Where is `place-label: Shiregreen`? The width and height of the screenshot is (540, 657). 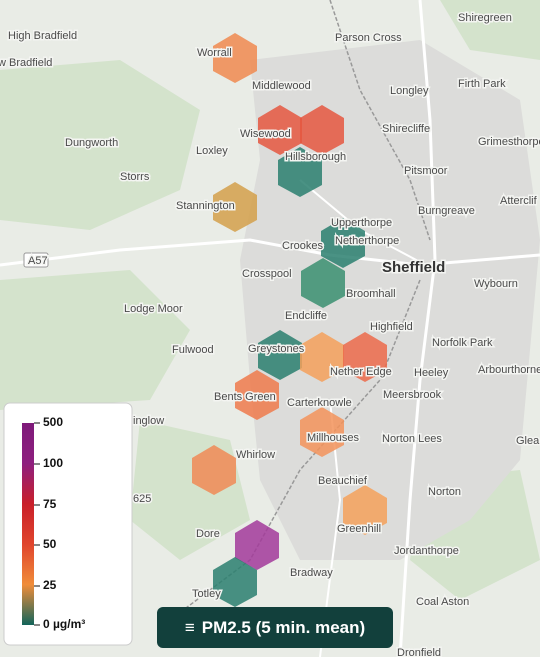 place-label: Shiregreen is located at coordinates (485, 18).